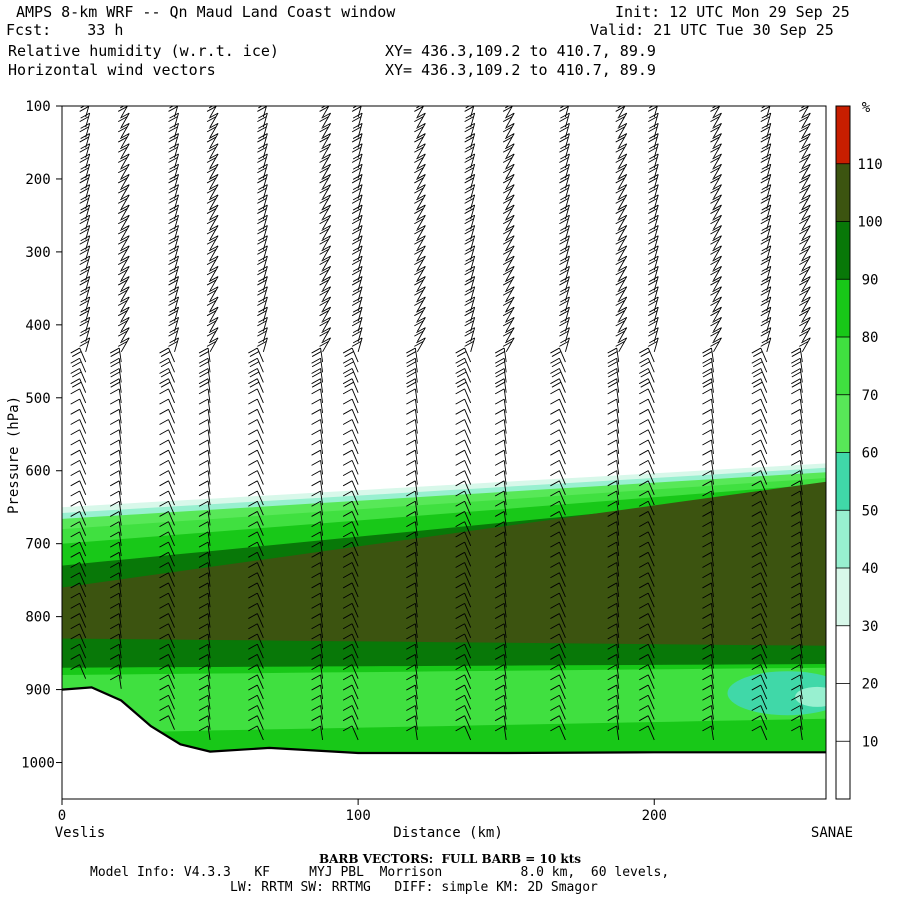  Describe the element at coordinates (112, 70) in the screenshot. I see `header-vector-field-name: Horizontal wind vectors` at that location.